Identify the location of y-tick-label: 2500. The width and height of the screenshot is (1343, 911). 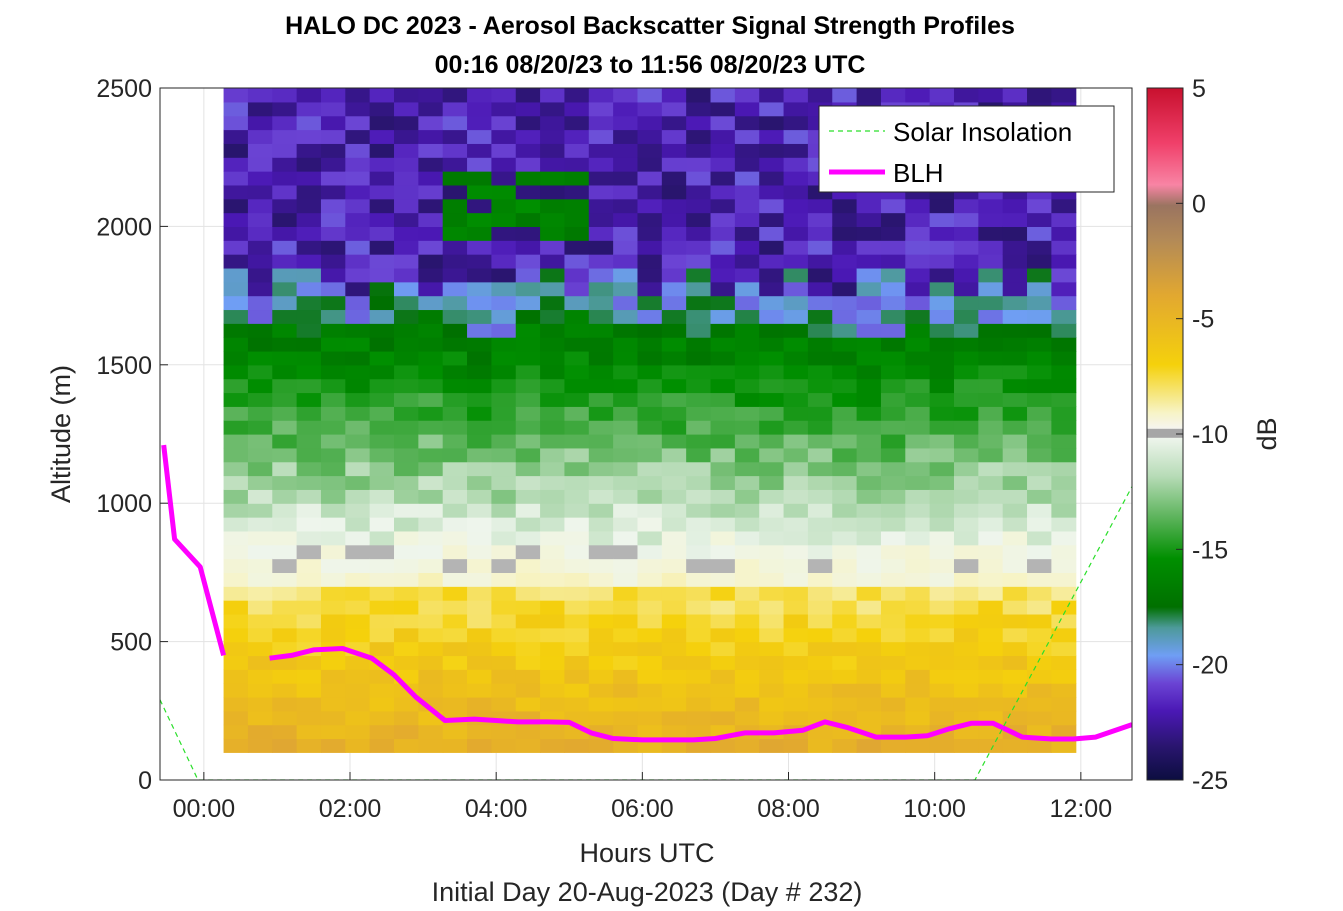
(124, 89).